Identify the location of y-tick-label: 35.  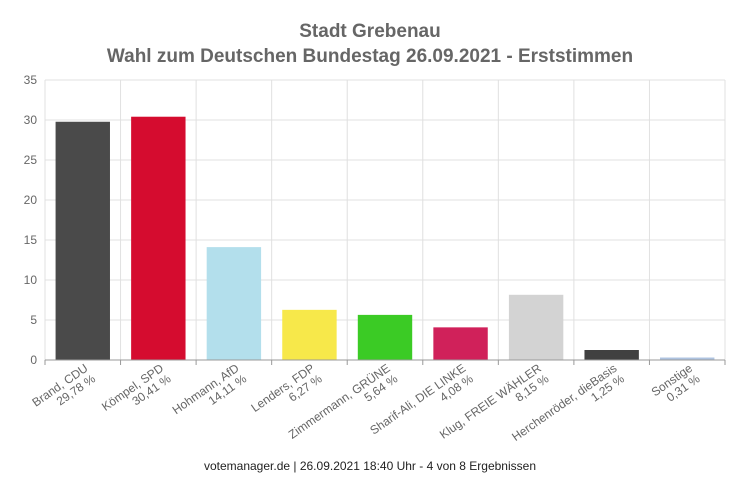
(31, 80).